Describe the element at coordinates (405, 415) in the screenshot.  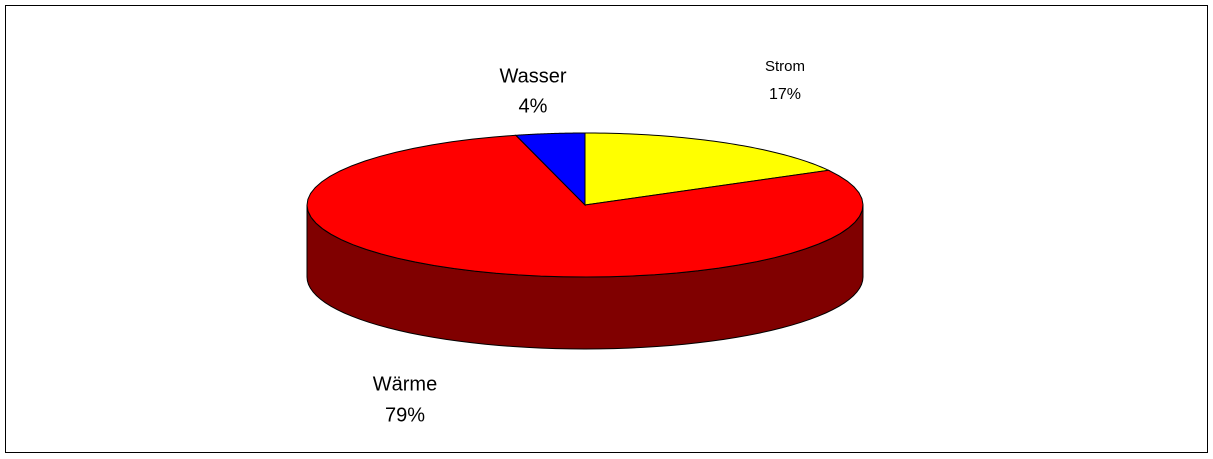
I see `slice-label-value: 79%` at that location.